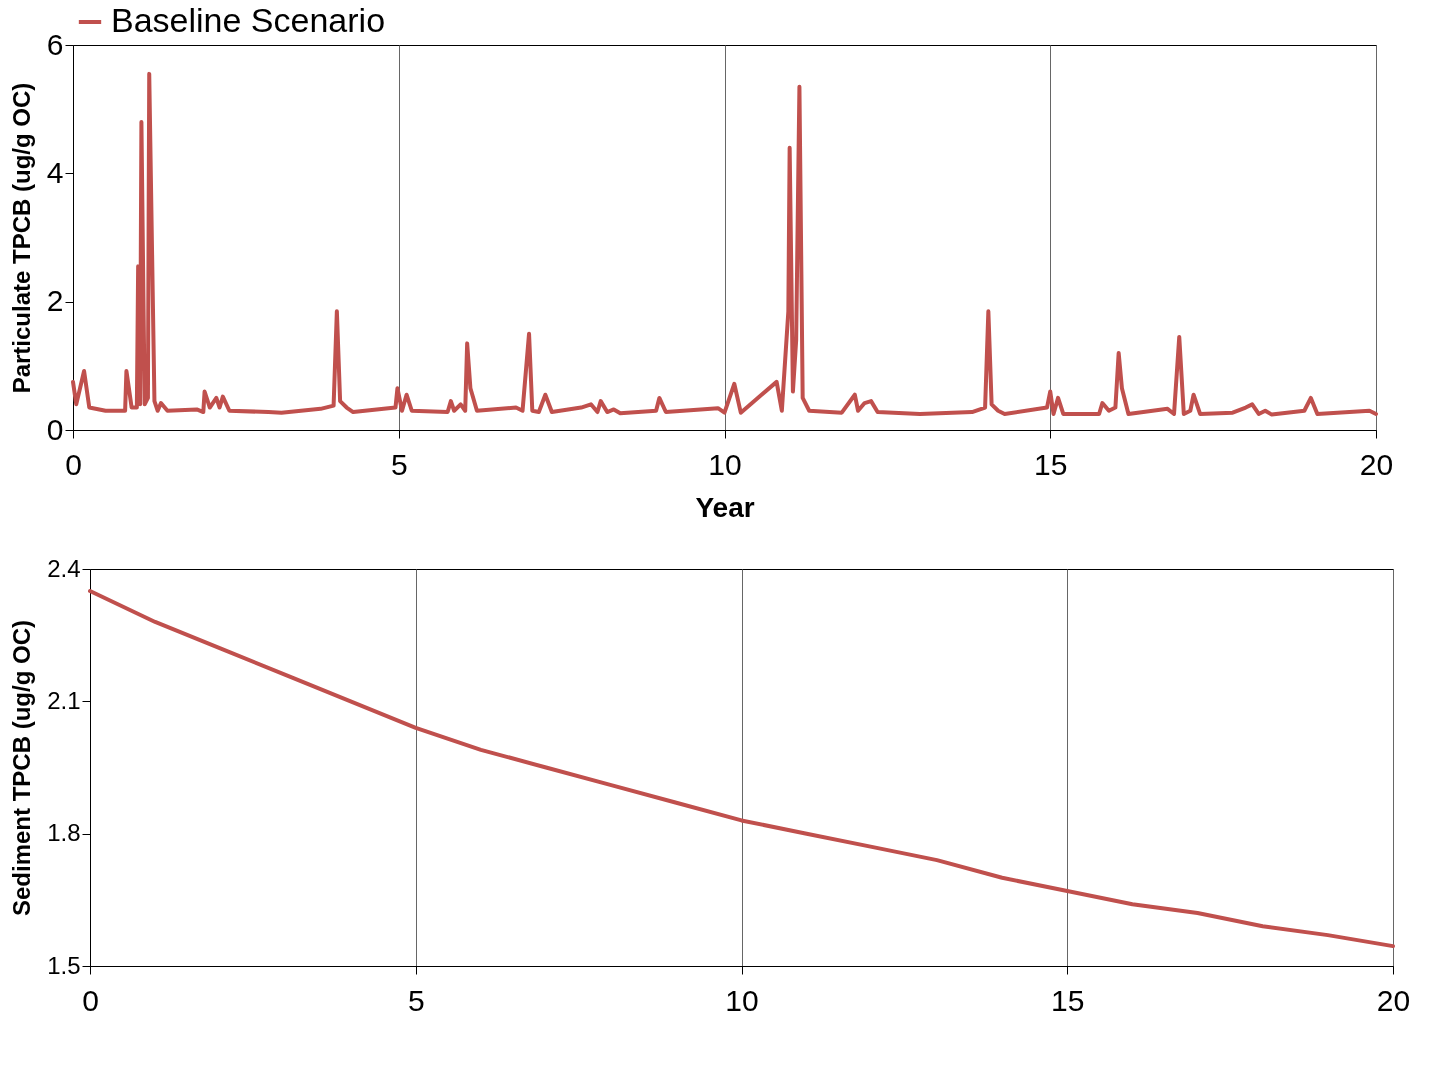  Describe the element at coordinates (64, 700) in the screenshot. I see `y-tick-label: 2.1` at that location.